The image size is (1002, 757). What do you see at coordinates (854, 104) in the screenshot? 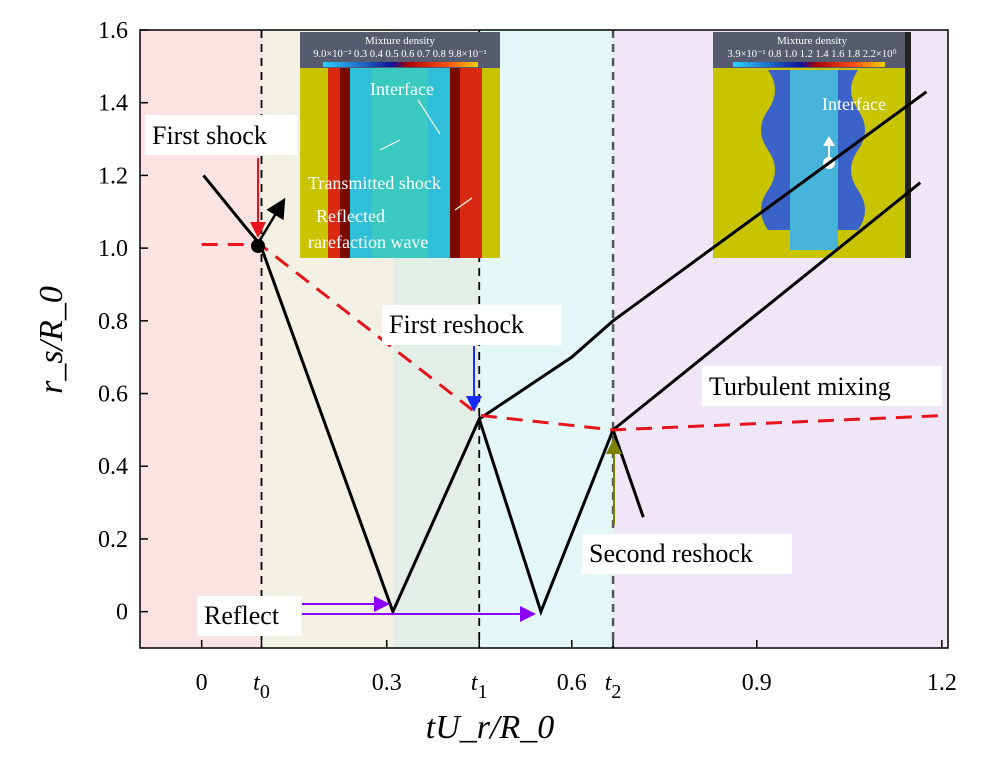
I see `inset-right-interface: Interface` at bounding box center [854, 104].